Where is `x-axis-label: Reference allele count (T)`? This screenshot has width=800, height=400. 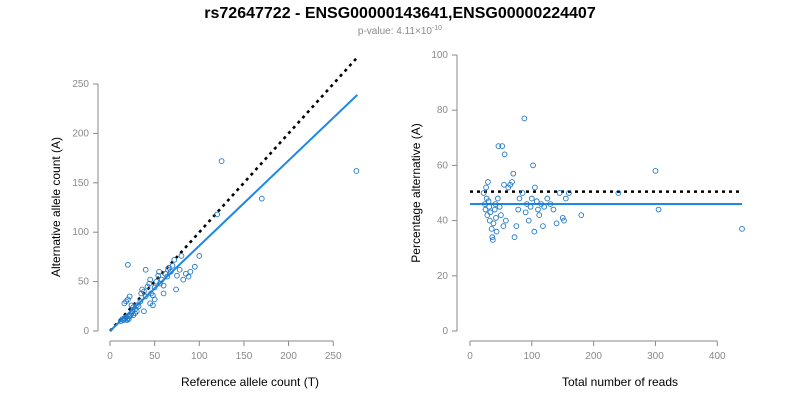 x-axis-label: Reference allele count (T) is located at coordinates (250, 382).